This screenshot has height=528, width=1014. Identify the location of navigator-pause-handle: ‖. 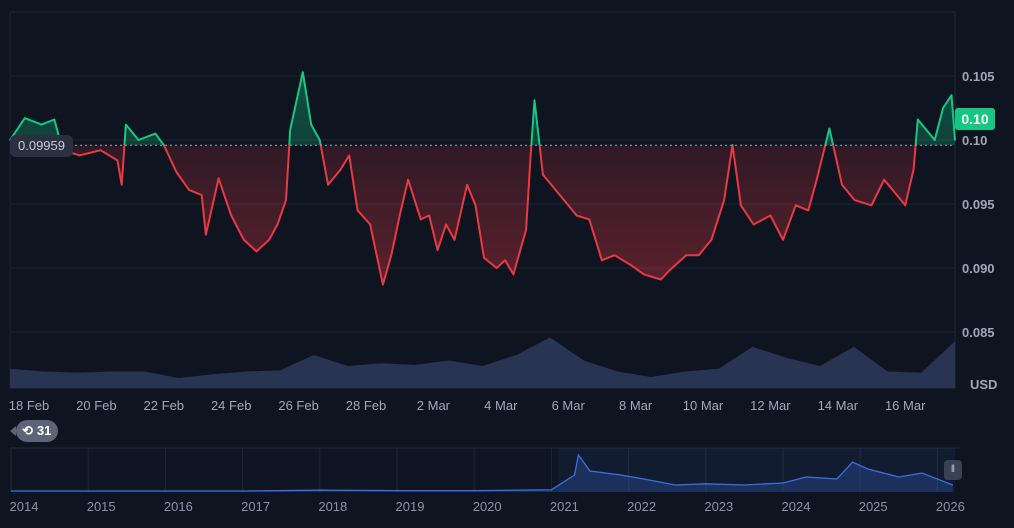
(953, 470).